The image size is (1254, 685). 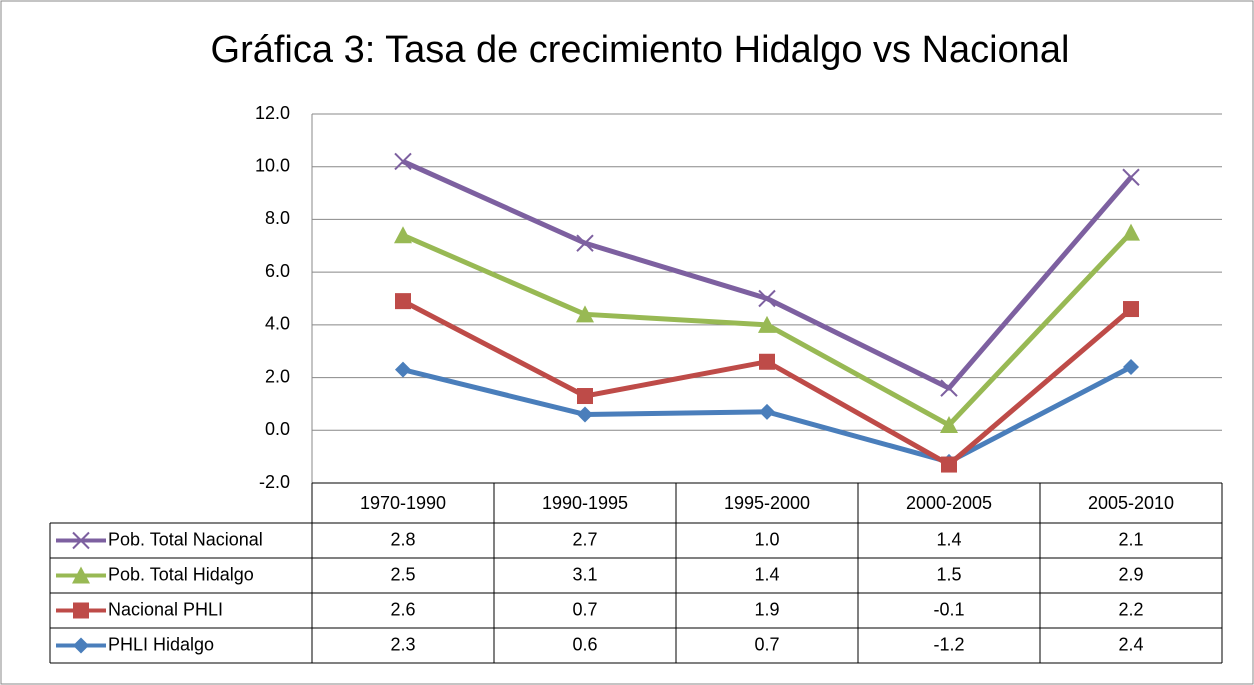 What do you see at coordinates (948, 609) in the screenshot?
I see `table-value: -0.1` at bounding box center [948, 609].